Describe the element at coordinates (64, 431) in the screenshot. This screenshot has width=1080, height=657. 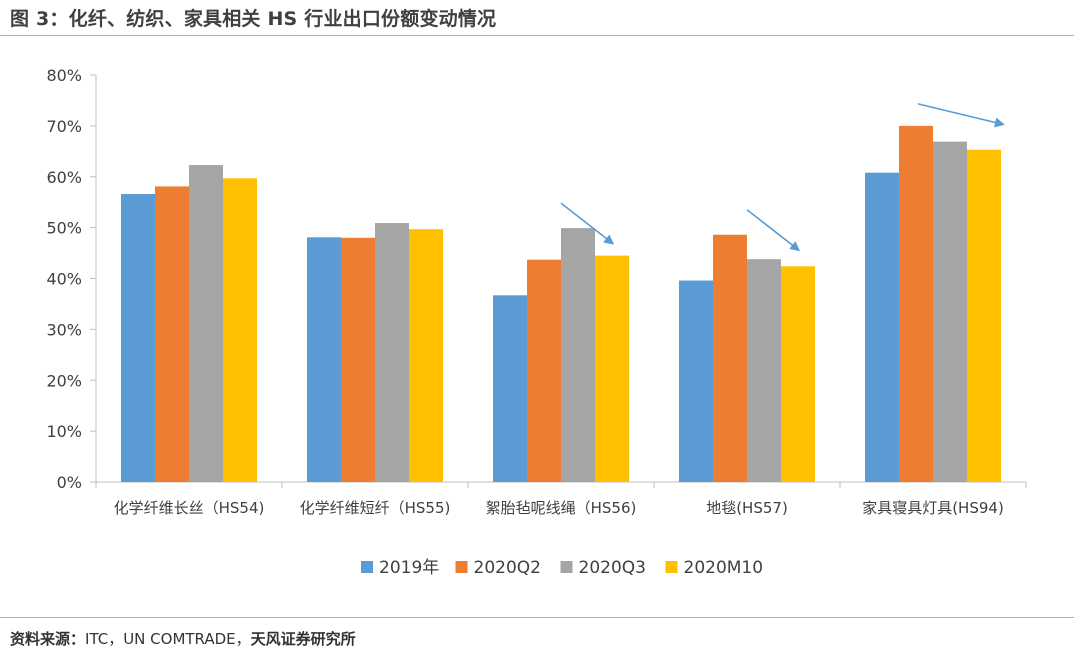
I see `y-tick-label: 10%` at that location.